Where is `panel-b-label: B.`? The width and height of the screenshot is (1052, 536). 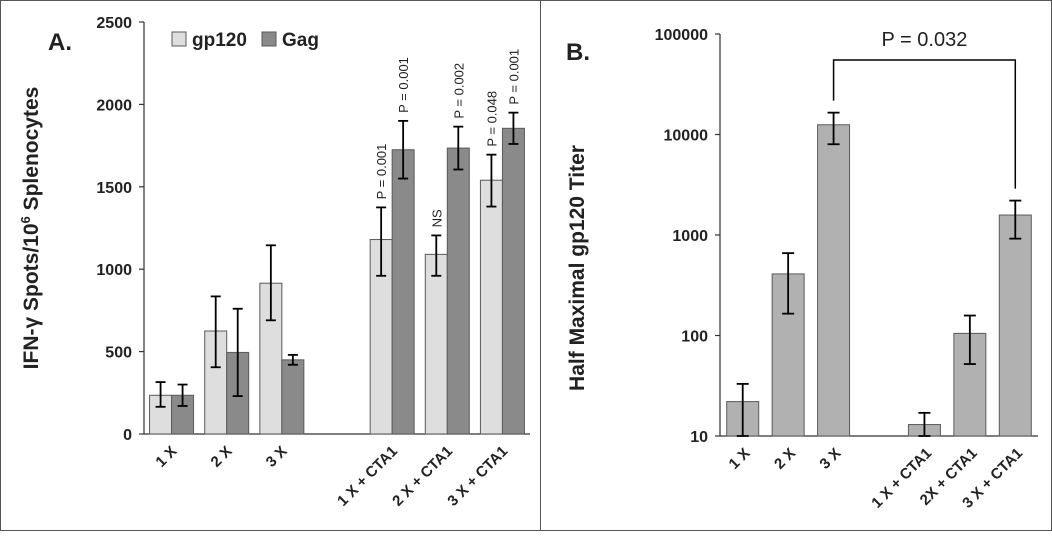 panel-b-label: B. is located at coordinates (578, 52).